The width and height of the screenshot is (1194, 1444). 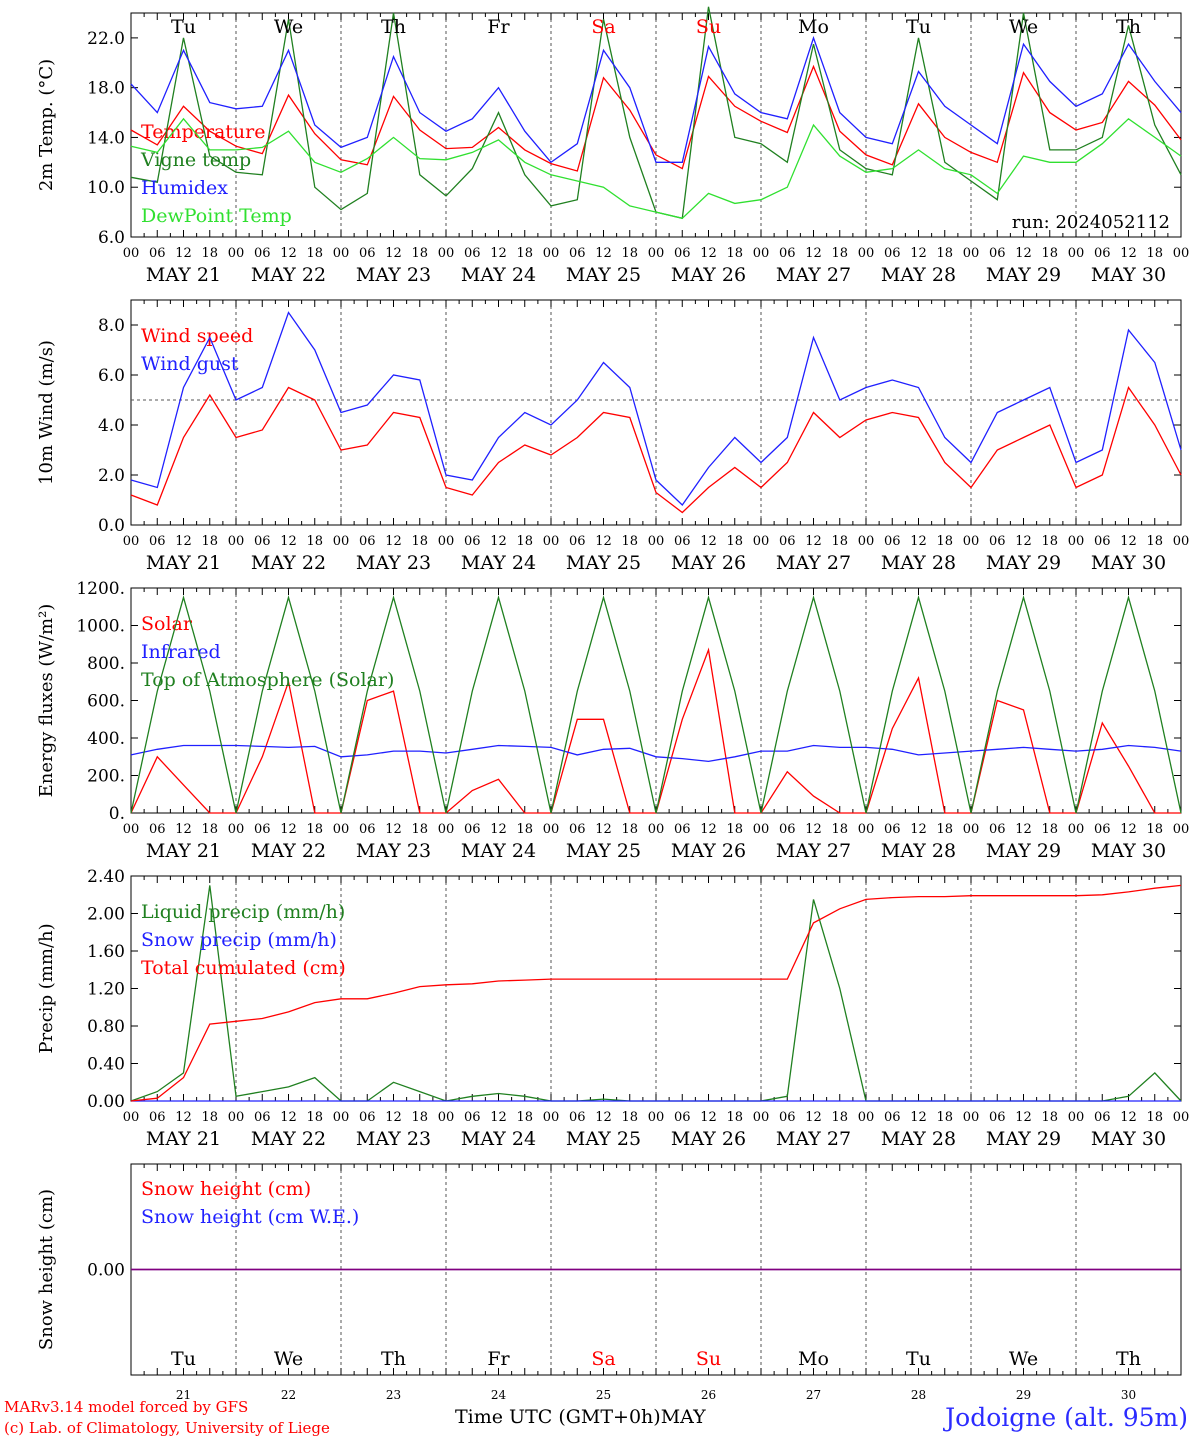 I want to click on y-tick-label: 0.00, so click(x=106, y=1271).